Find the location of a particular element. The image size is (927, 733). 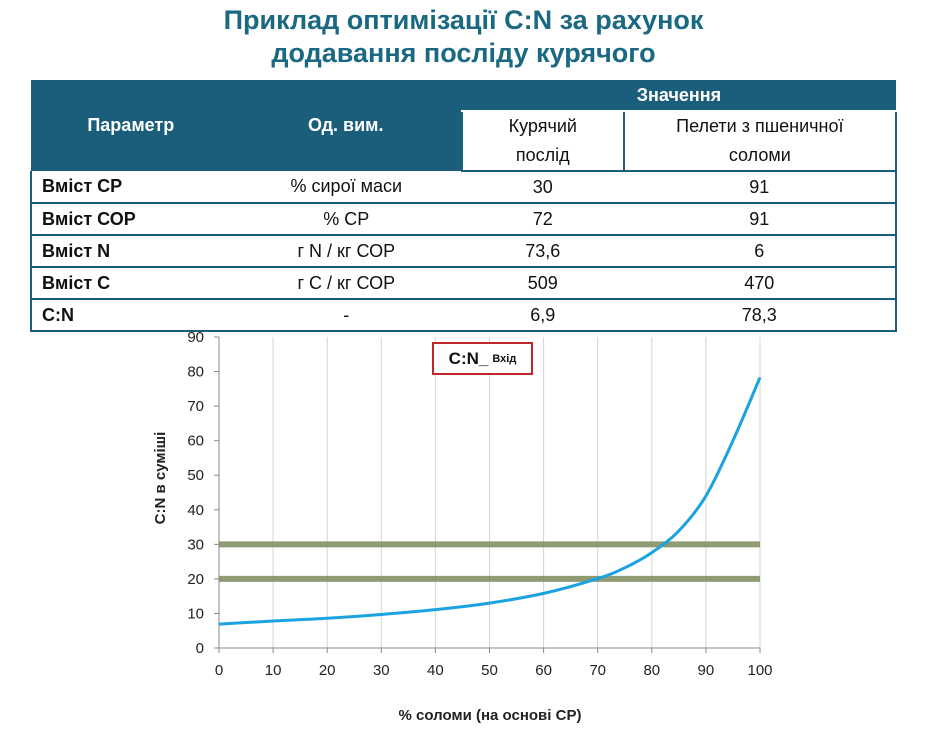

y-tick-label: 70 is located at coordinates (195, 406).